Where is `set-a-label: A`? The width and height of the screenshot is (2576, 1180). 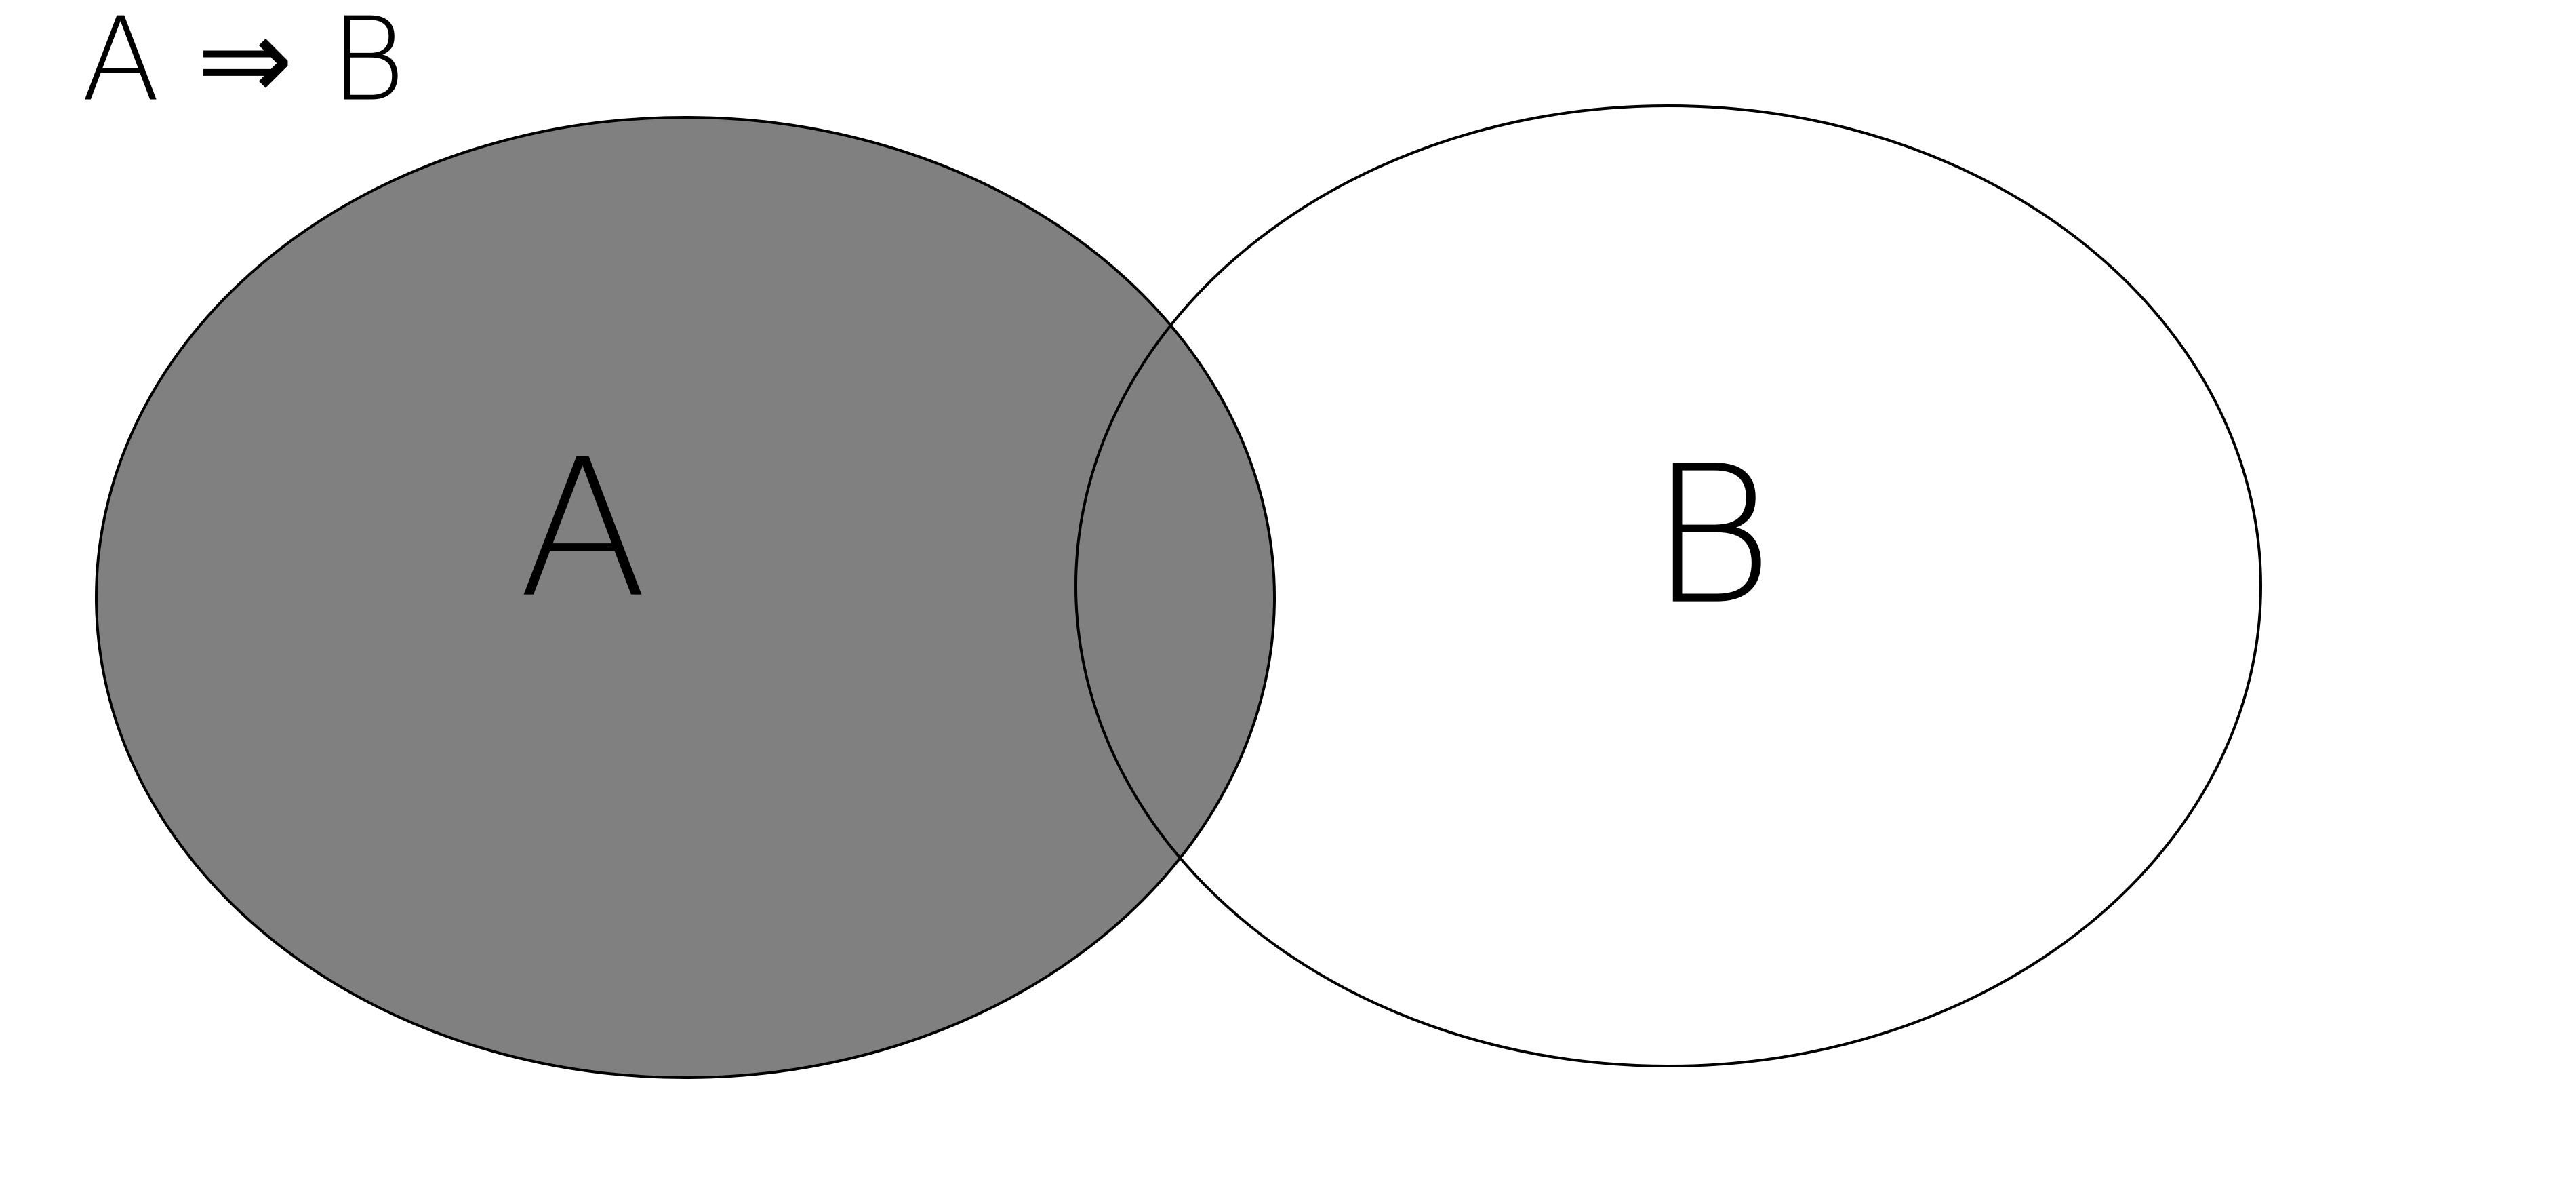
set-a-label: A is located at coordinates (583, 529).